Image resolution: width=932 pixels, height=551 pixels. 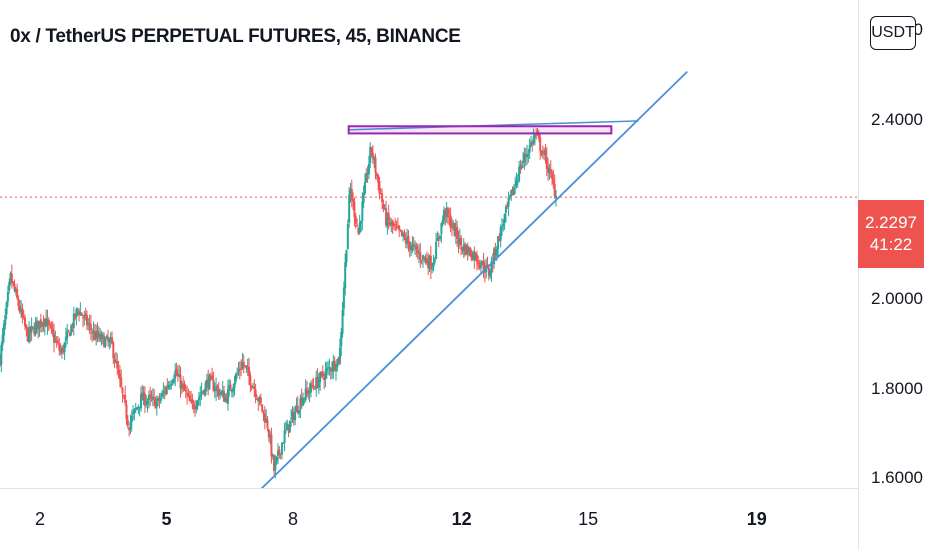 What do you see at coordinates (897, 478) in the screenshot?
I see `price-tick: 1.6000` at bounding box center [897, 478].